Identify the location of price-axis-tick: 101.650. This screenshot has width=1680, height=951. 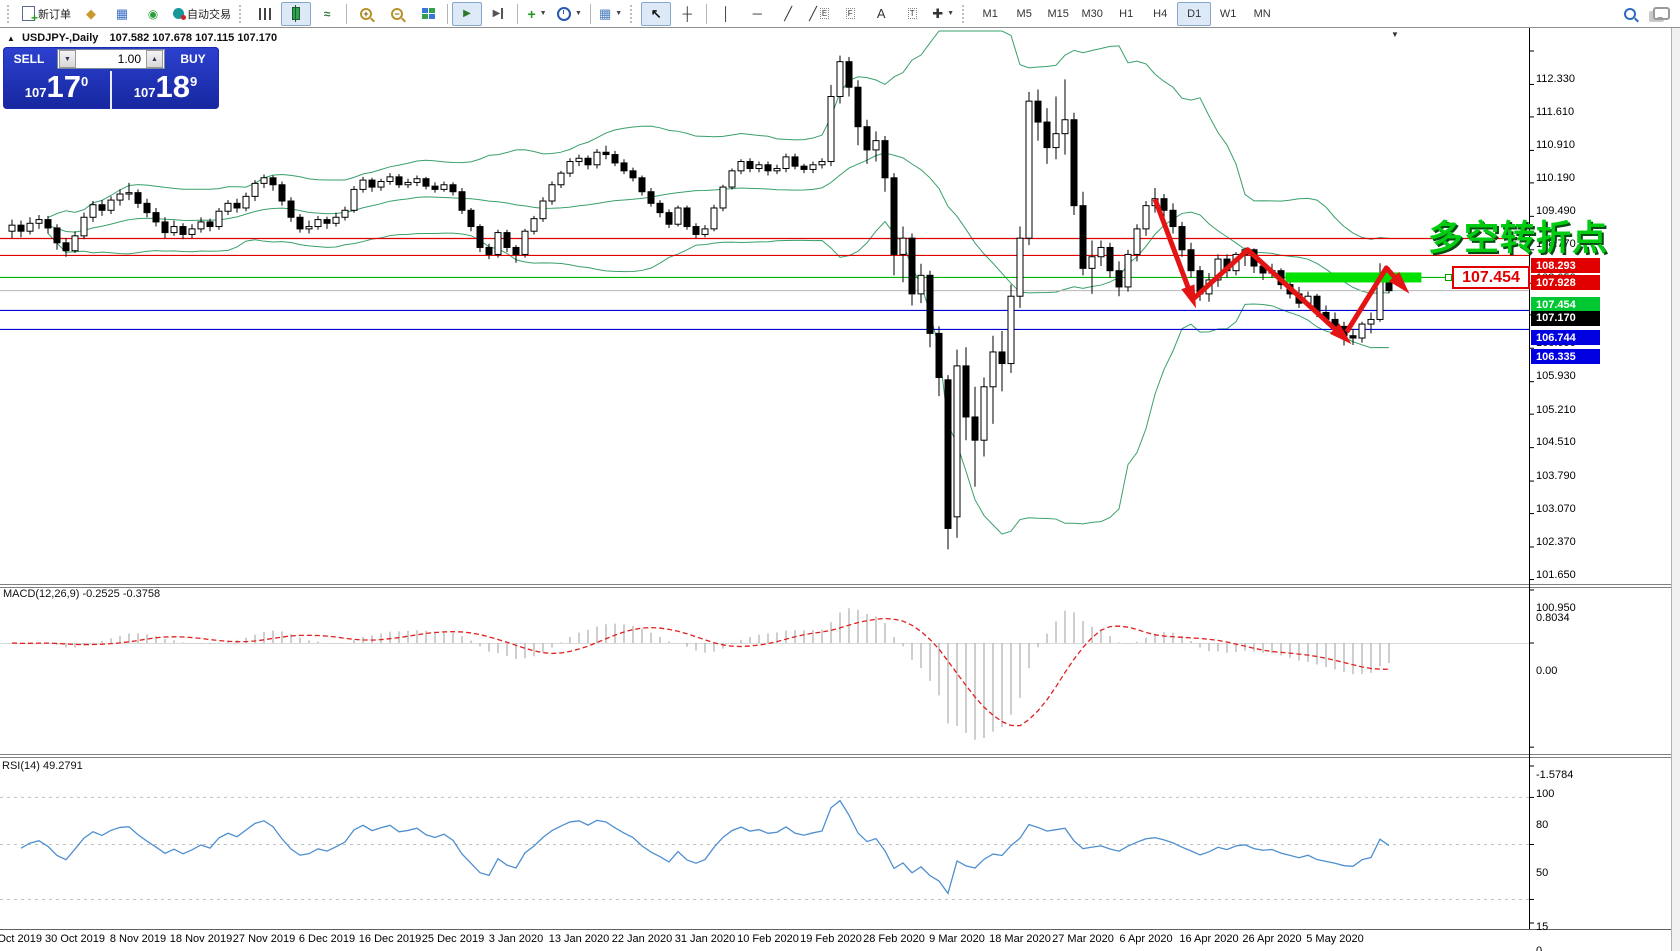
(1556, 575).